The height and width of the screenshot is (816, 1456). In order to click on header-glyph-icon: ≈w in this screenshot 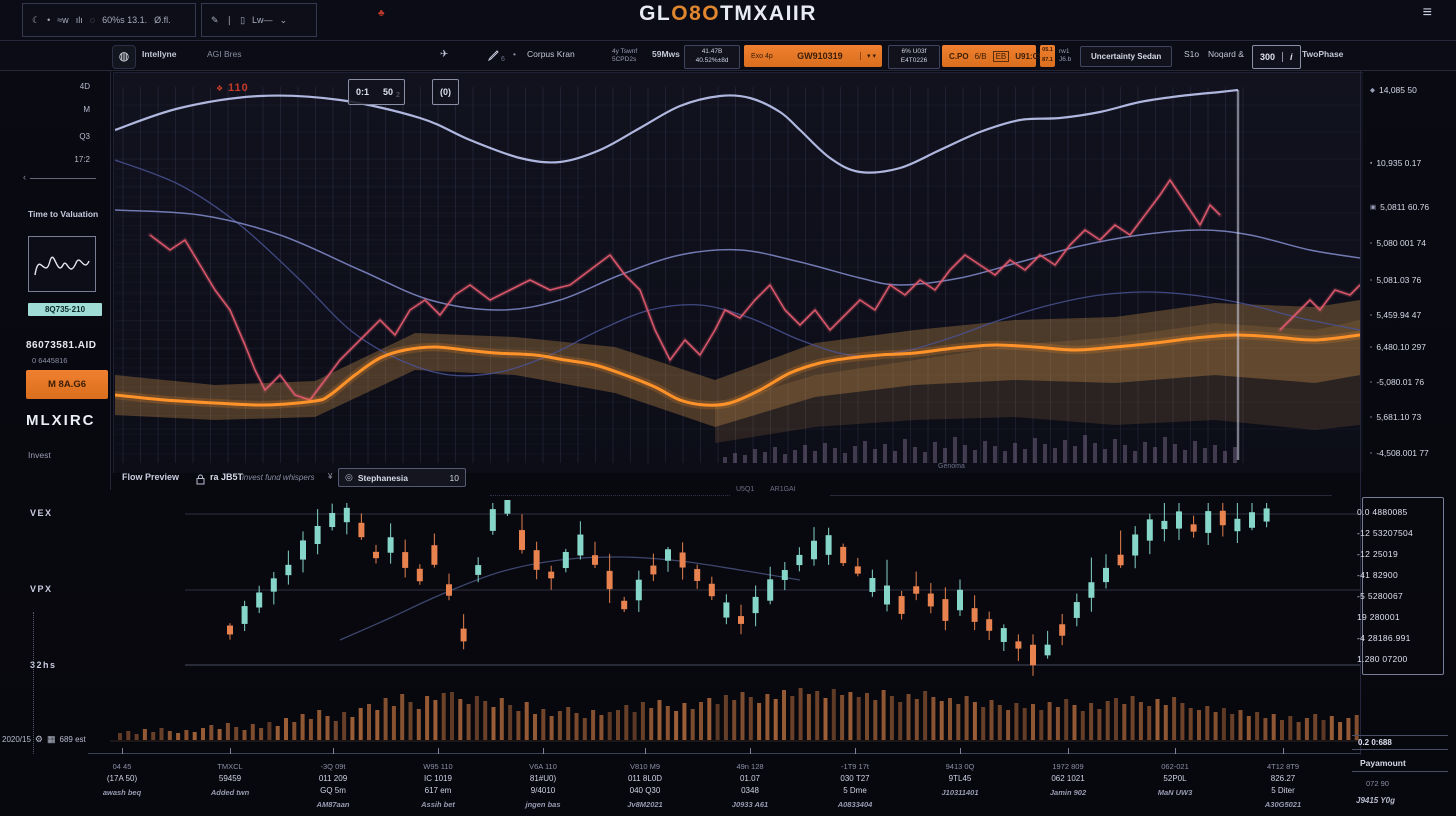, I will do `click(63, 20)`.